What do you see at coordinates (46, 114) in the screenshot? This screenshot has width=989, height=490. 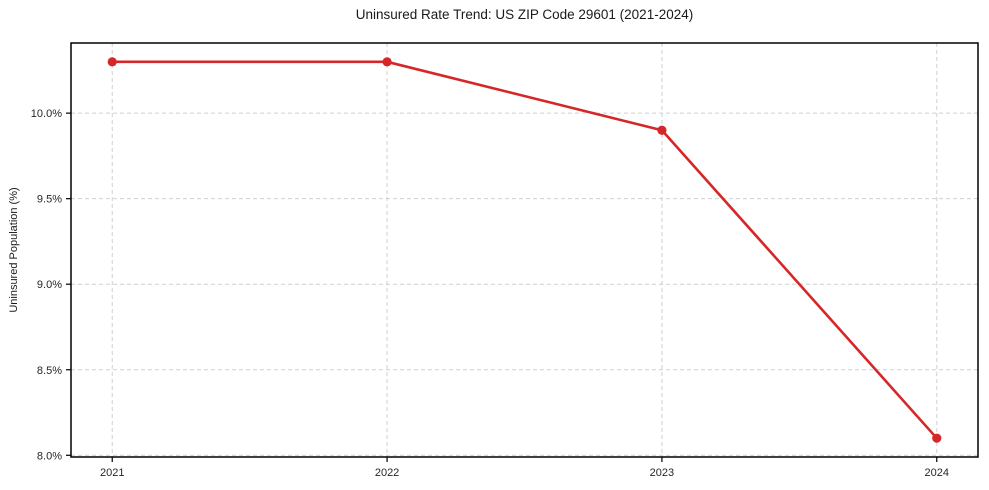 I see `y-tick-label: 10.0%` at bounding box center [46, 114].